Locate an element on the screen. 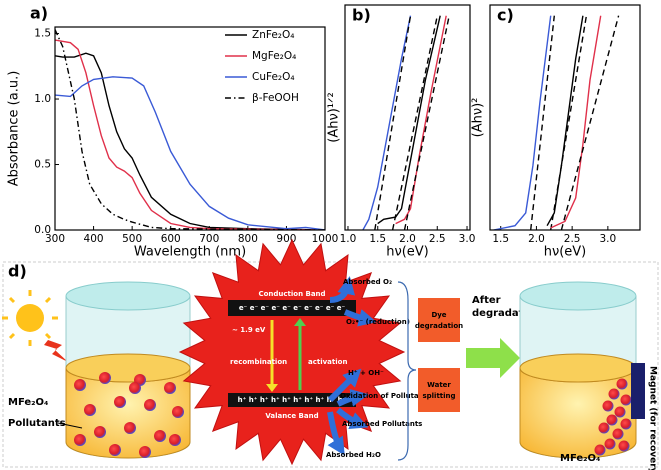  activation-label: activation is located at coordinates (327, 362).